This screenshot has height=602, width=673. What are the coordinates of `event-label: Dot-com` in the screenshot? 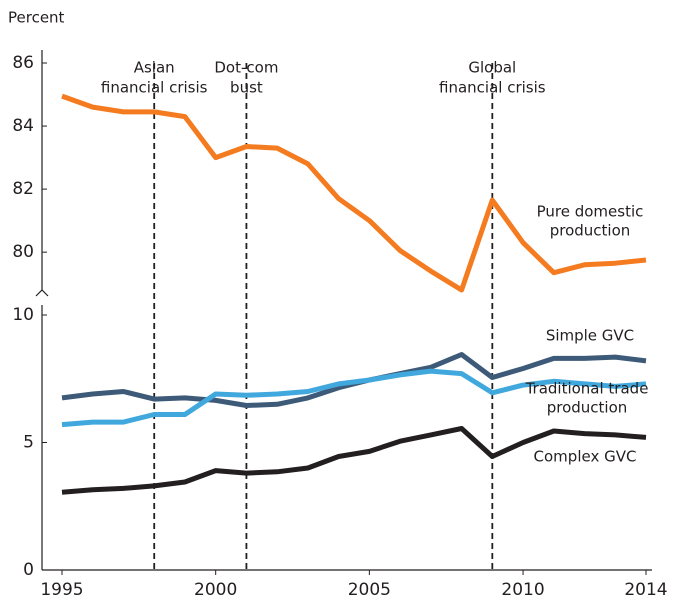 It's located at (246, 68).